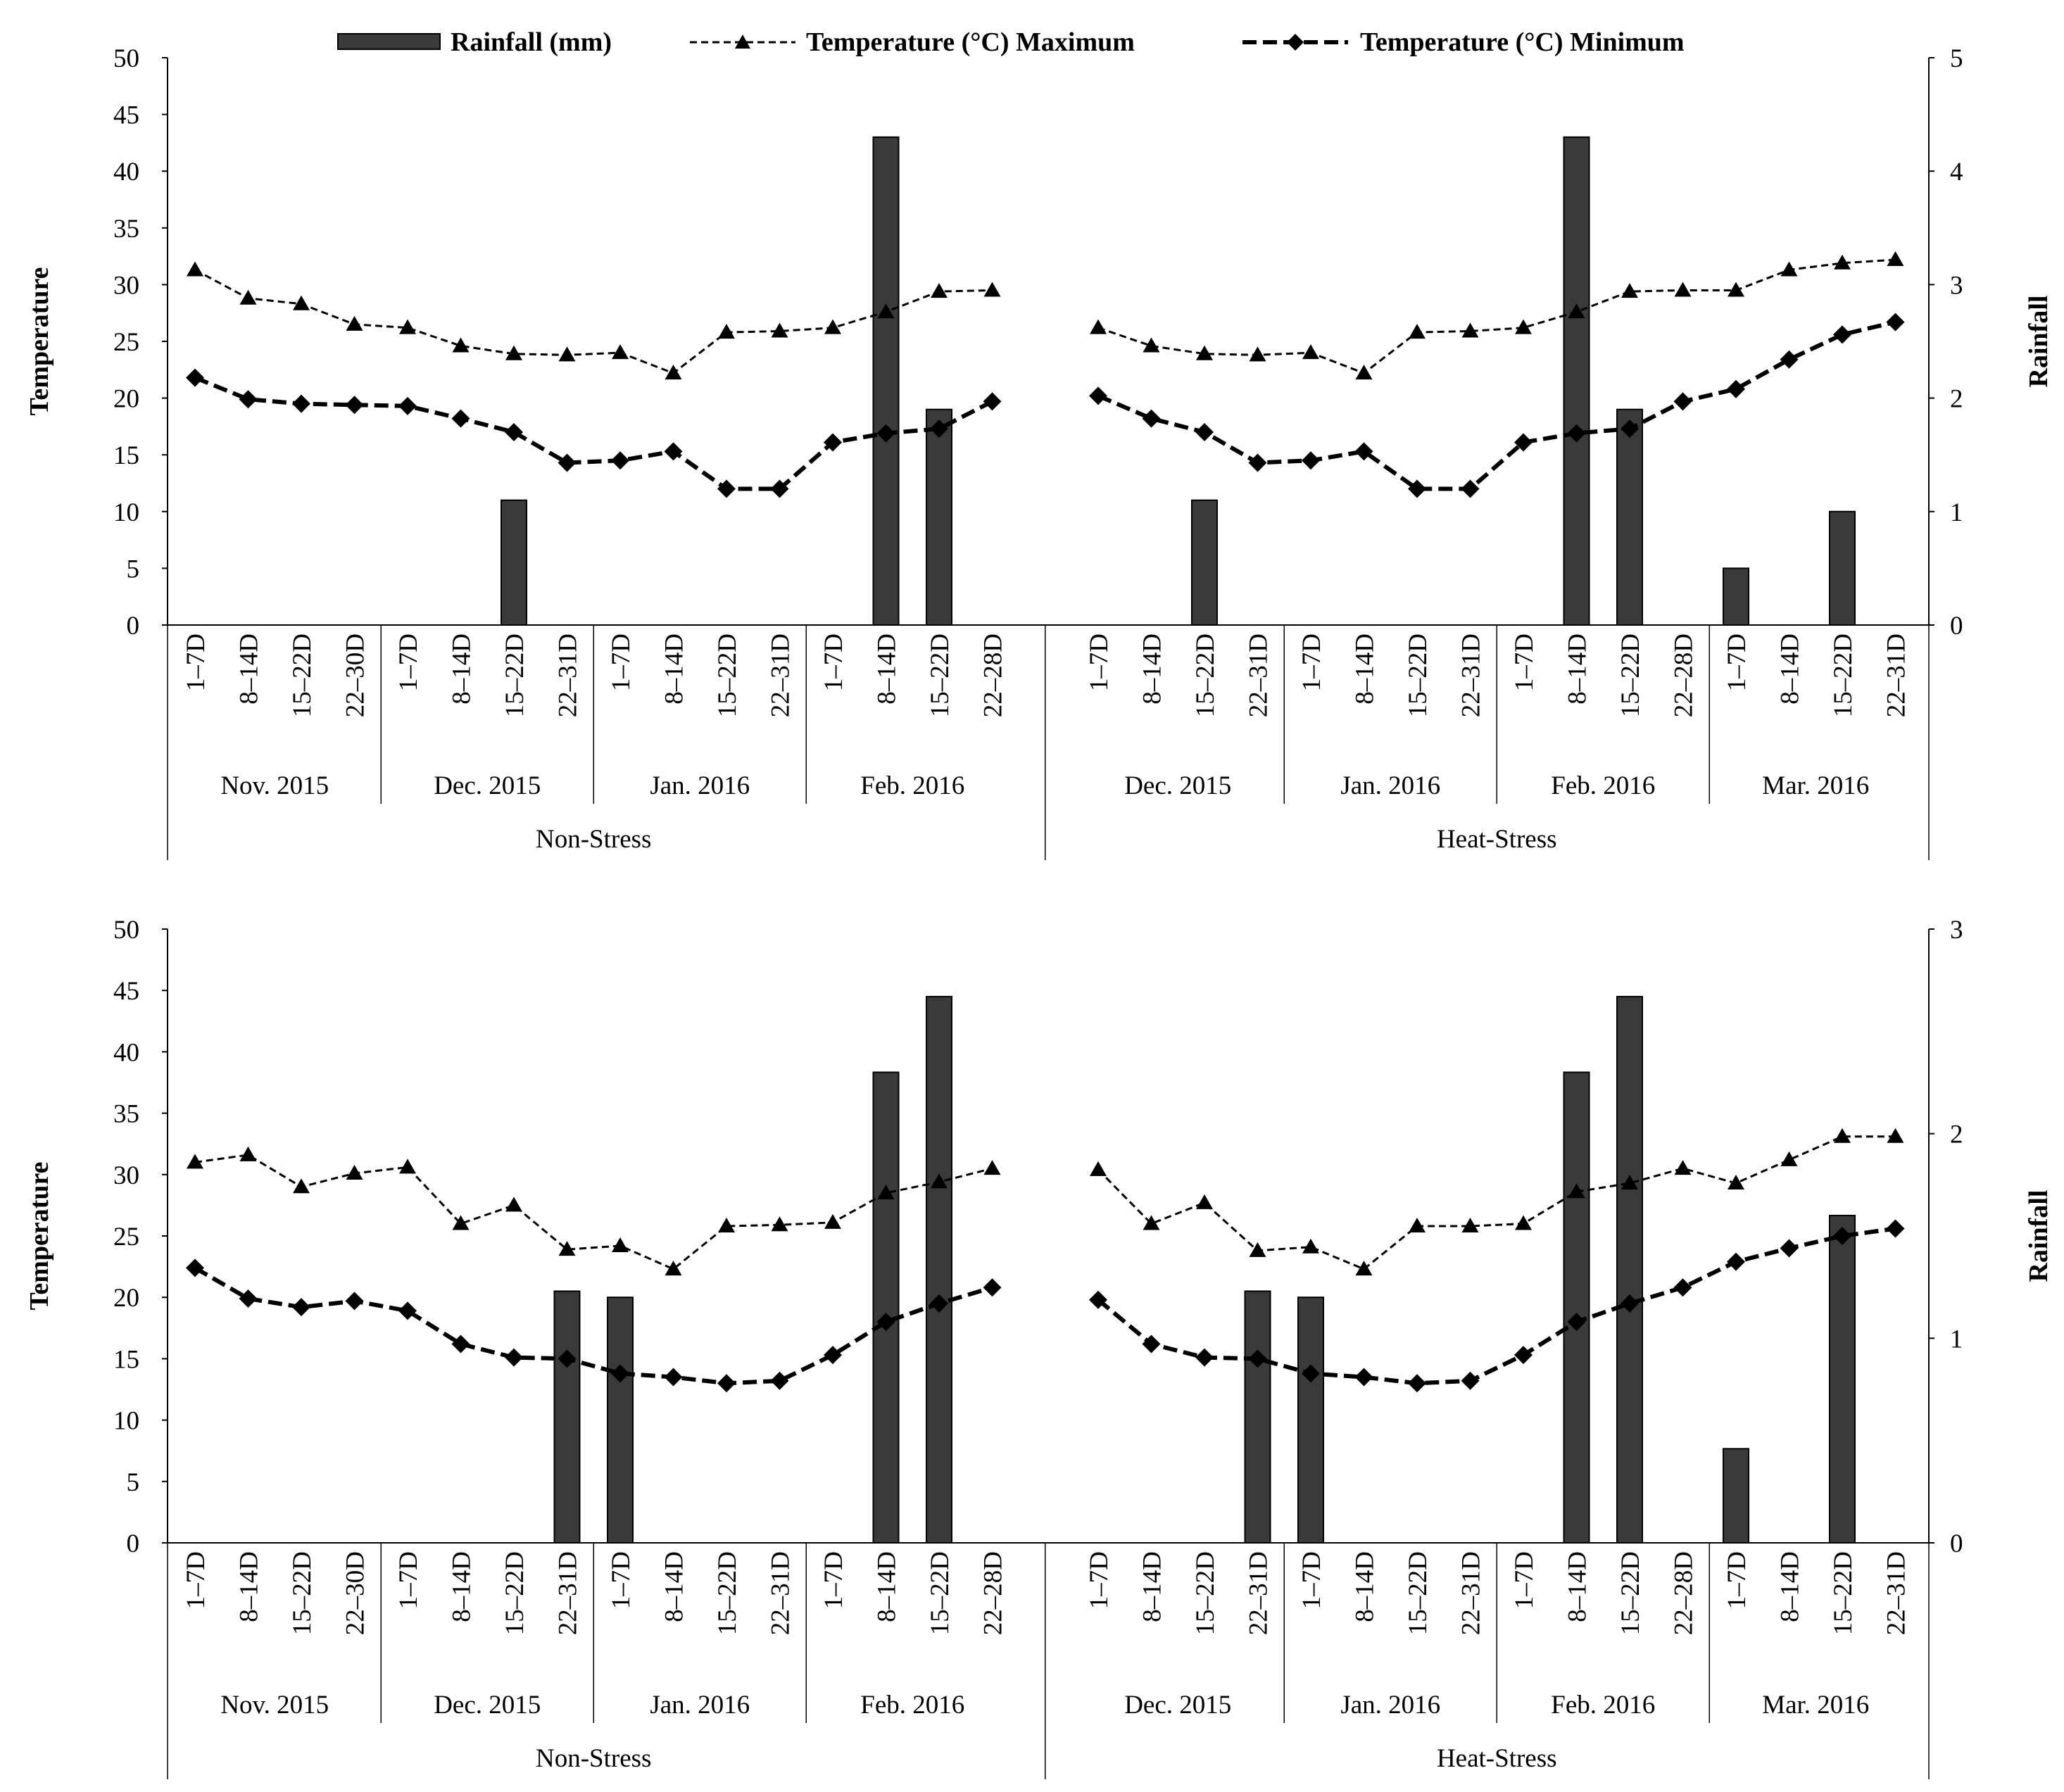 This screenshot has width=2064, height=1792. I want to click on treatment-label: Heat-Stress, so click(1497, 1759).